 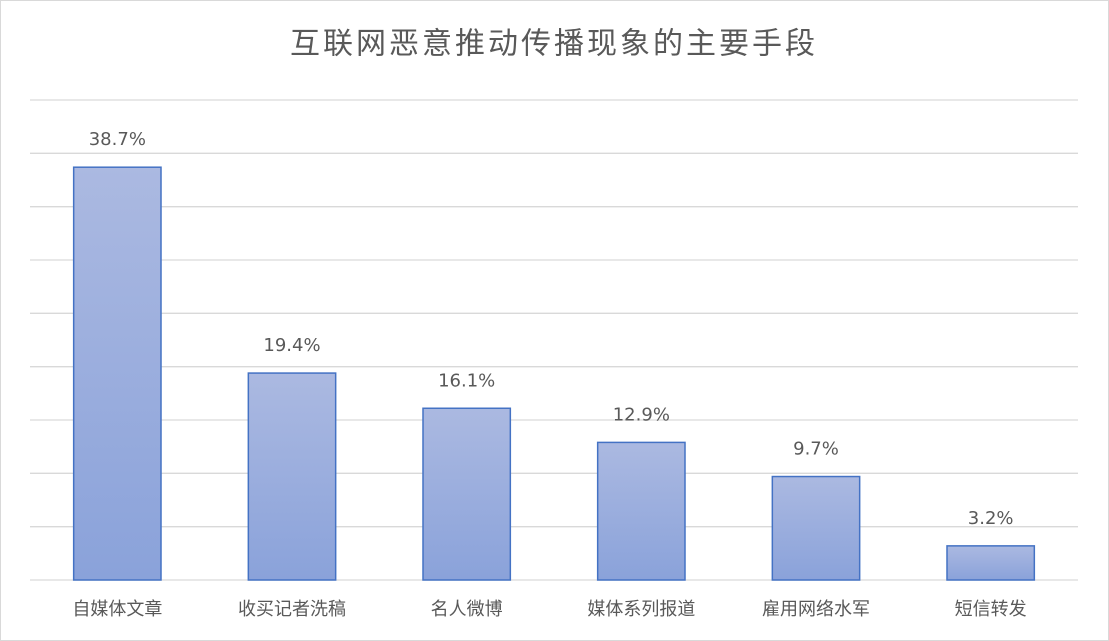 What do you see at coordinates (816, 449) in the screenshot?
I see `data-label: 9.7%` at bounding box center [816, 449].